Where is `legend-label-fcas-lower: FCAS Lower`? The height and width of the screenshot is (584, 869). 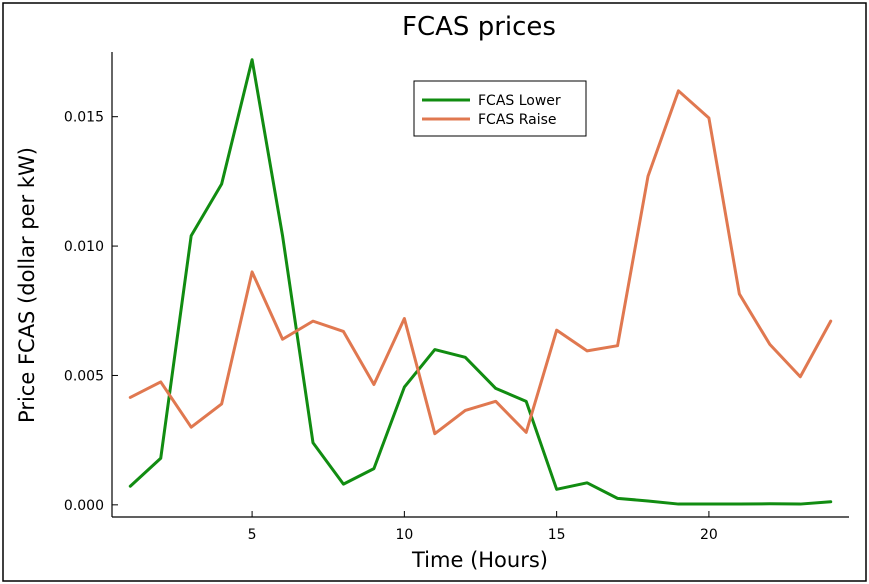
legend-label-fcas-lower: FCAS Lower is located at coordinates (519, 101).